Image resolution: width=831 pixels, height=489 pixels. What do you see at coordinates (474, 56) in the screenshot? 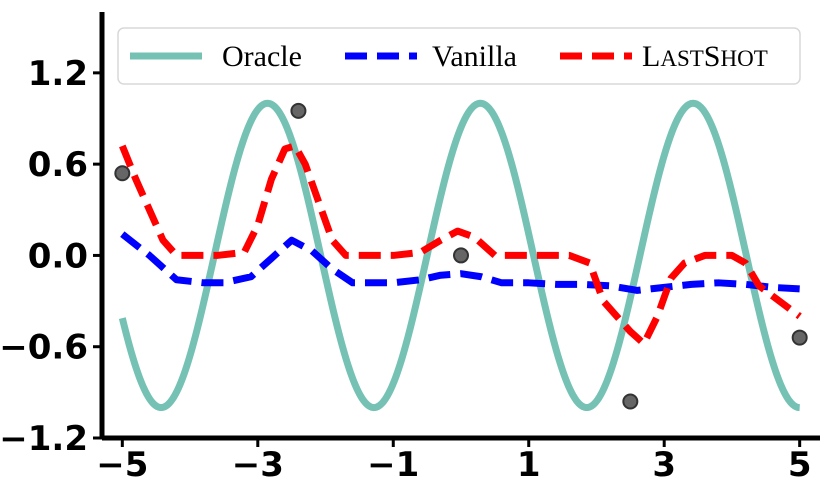
I see `legend-label-vanilla: Vanilla` at bounding box center [474, 56].